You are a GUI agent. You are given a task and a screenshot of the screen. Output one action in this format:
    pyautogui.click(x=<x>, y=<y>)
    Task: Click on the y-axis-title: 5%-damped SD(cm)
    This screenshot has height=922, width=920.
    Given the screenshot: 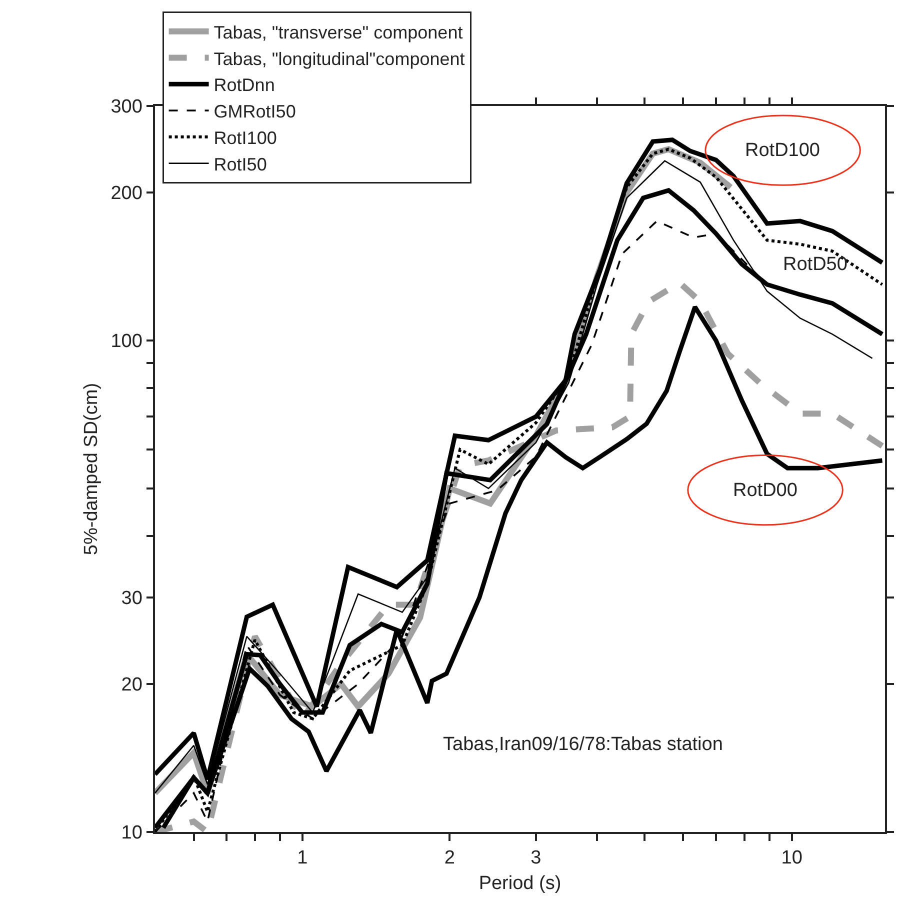 What is the action you would take?
    pyautogui.click(x=91, y=469)
    